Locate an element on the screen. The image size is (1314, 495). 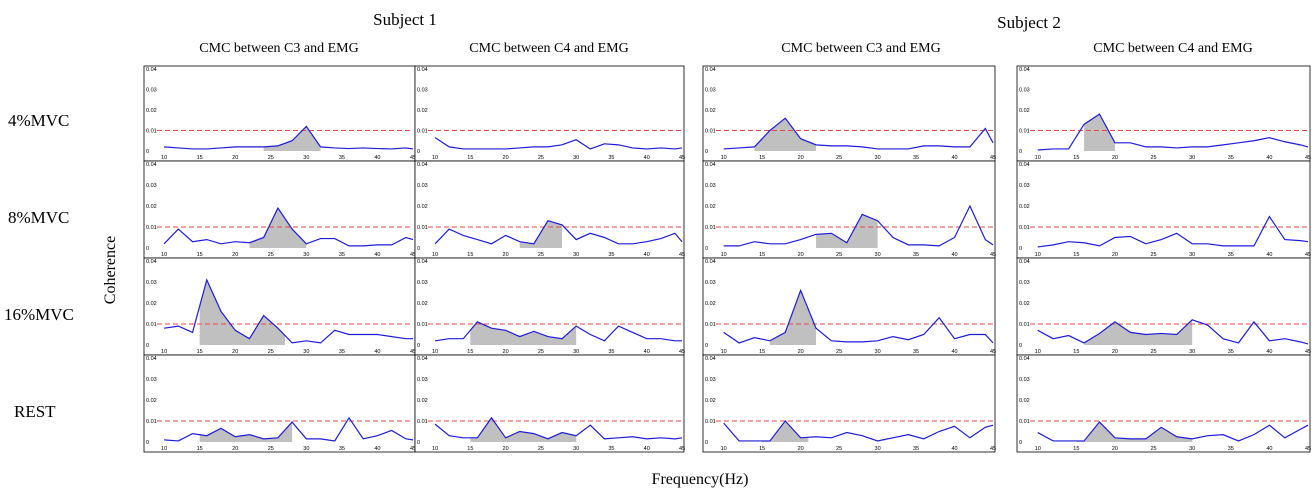
panel-r0-c2: 0 0.01 0.02 0.03 0.04 10 15 20 25 30 35 40 45 is located at coordinates (849, 113).